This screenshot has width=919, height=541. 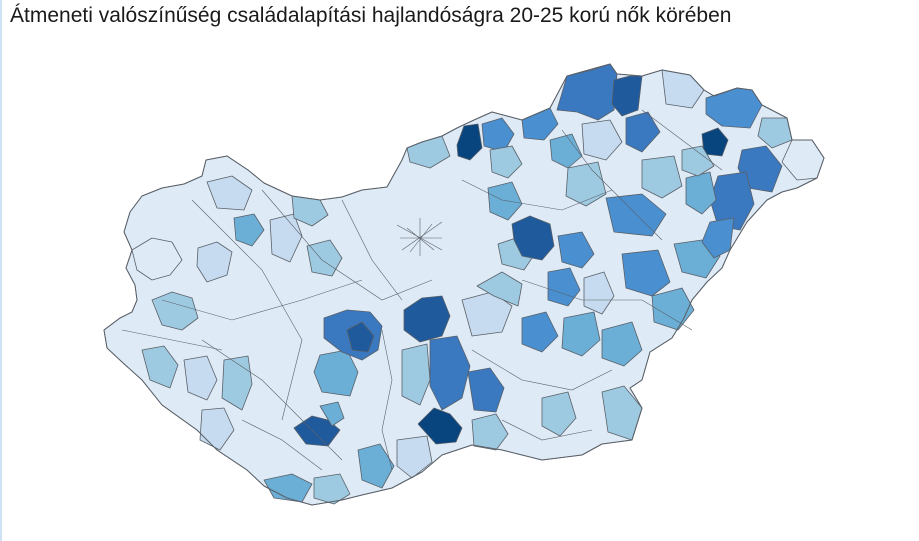 What do you see at coordinates (602, 140) in the screenshot?
I see `region-north-f` at bounding box center [602, 140].